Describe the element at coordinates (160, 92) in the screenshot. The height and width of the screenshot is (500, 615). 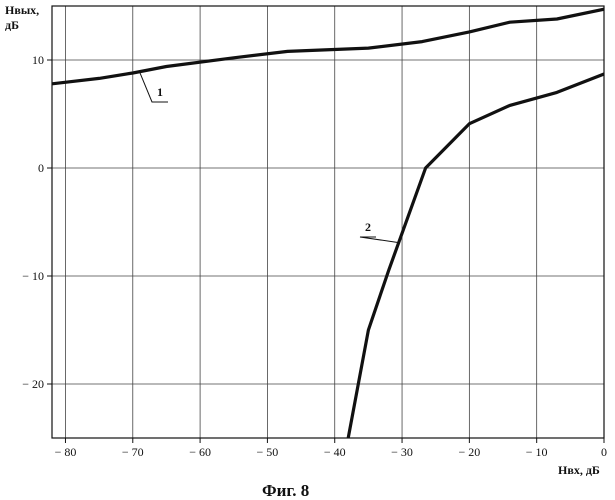
I see `series-label-1: 1` at that location.